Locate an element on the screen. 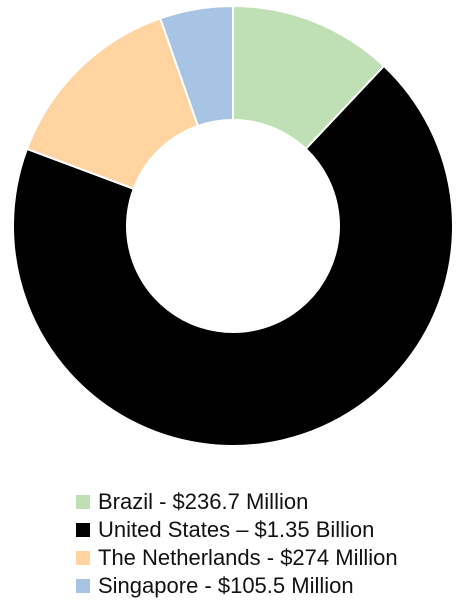  legend-item-united-states: United States – $1.35 Billion is located at coordinates (237, 530).